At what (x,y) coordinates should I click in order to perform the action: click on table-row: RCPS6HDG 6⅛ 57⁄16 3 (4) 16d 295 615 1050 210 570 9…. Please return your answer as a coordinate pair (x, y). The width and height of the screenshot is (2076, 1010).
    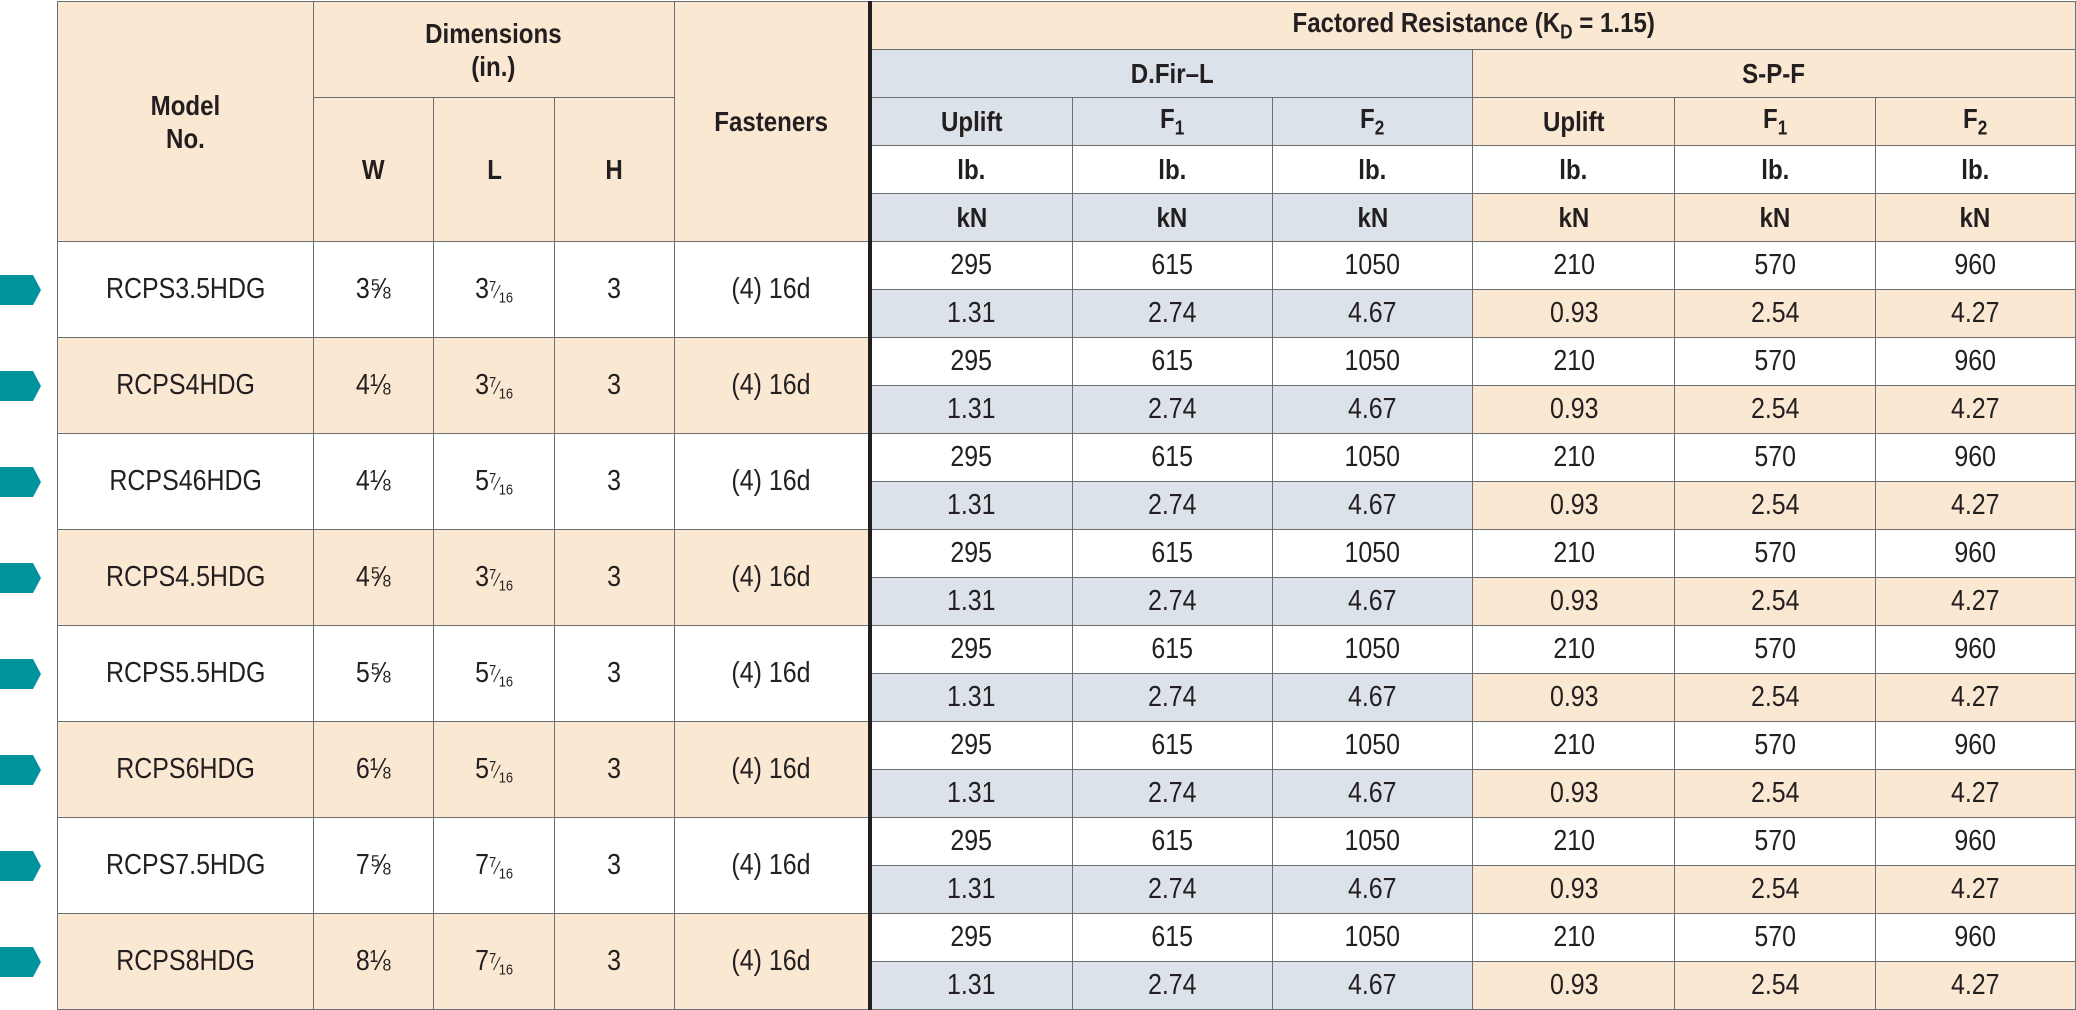
    Looking at the image, I should click on (1066, 769).